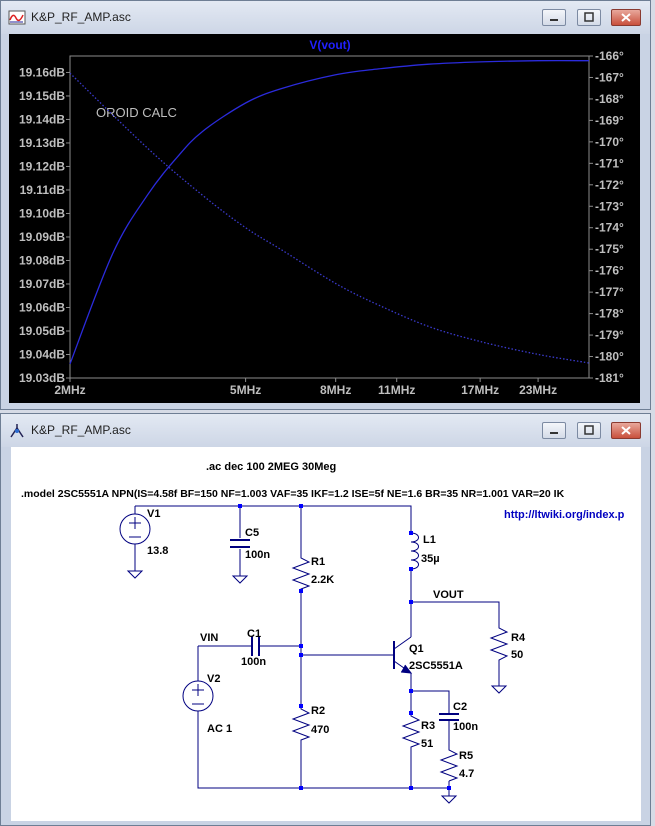 This screenshot has height=826, width=655. Describe the element at coordinates (209, 638) in the screenshot. I see `net-label-vin: VIN` at that location.